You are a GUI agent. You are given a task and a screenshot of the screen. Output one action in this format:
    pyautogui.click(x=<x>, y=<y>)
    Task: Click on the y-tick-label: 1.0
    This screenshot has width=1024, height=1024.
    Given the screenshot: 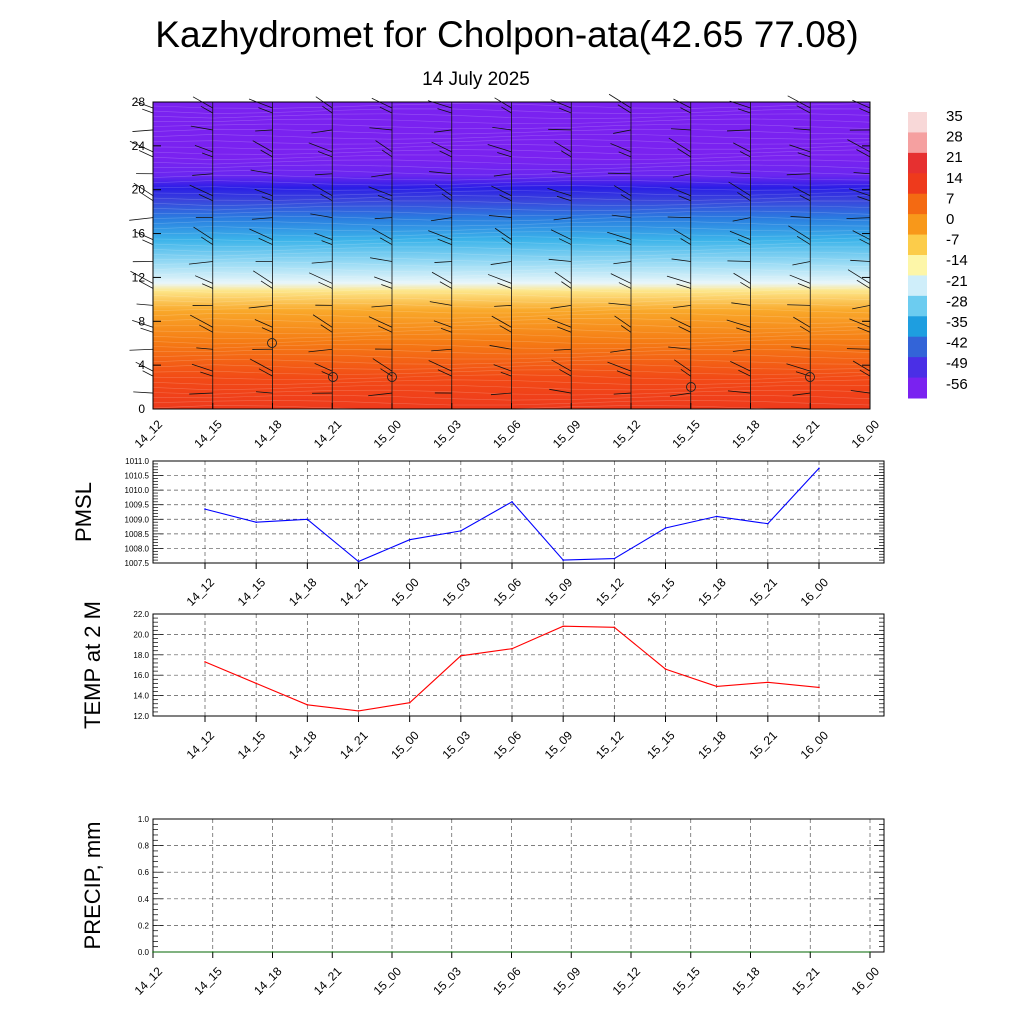 What is the action you would take?
    pyautogui.click(x=144, y=819)
    